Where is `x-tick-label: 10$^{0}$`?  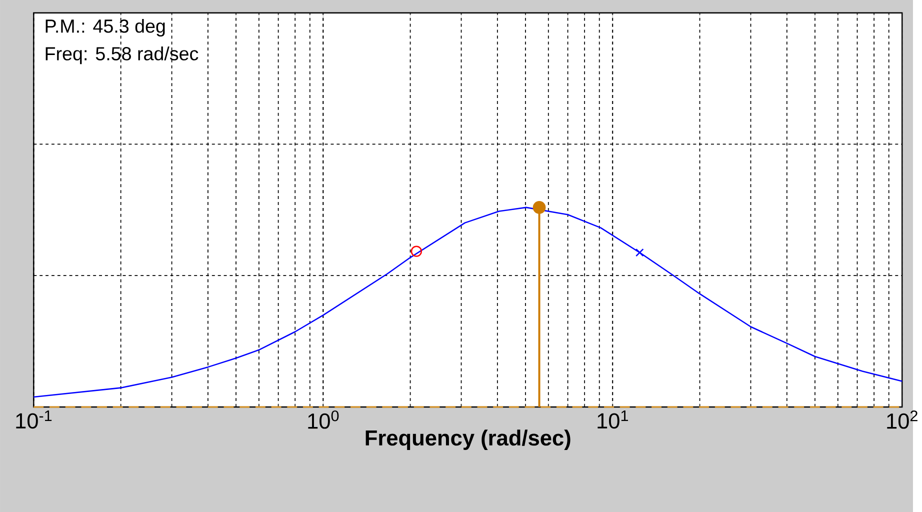
x-tick-label: 10$^{0}$ is located at coordinates (323, 419).